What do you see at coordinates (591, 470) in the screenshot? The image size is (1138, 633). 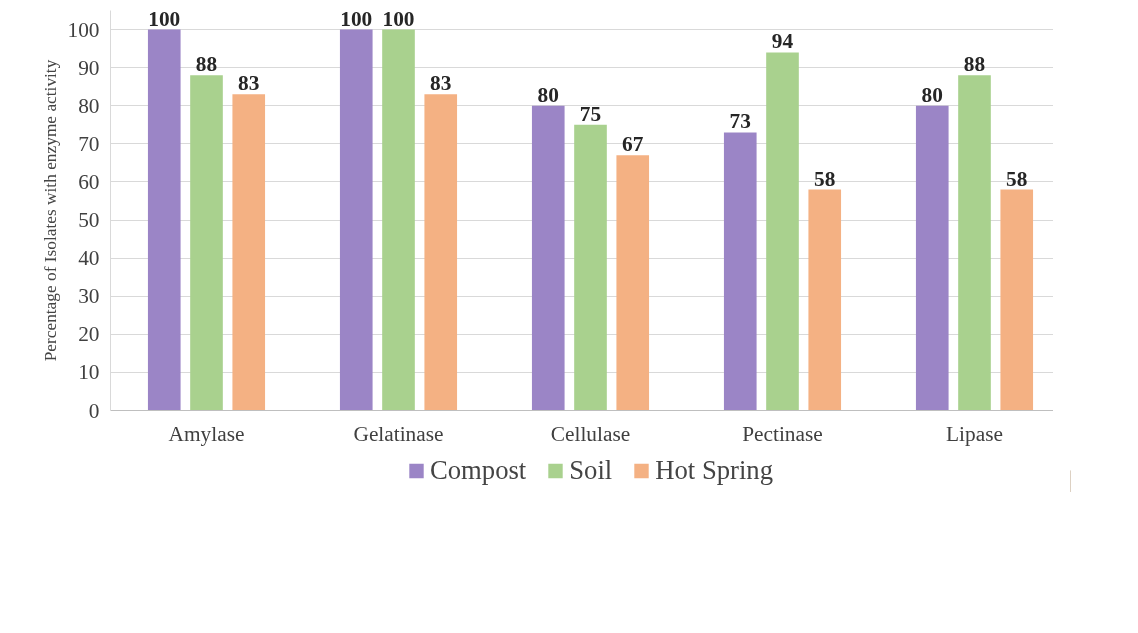 I see `legend-label: Soil` at bounding box center [591, 470].